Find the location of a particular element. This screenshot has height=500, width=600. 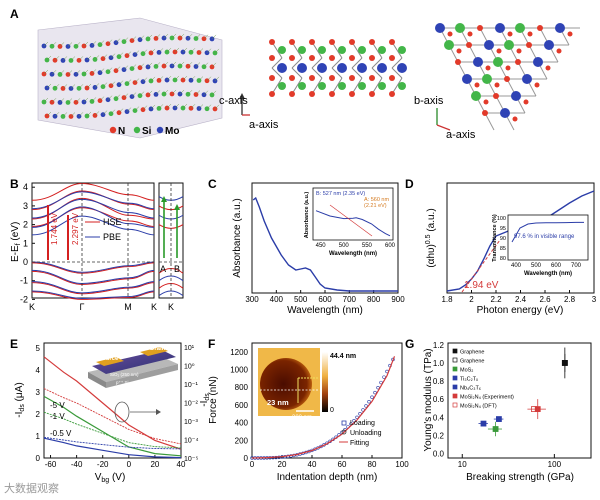

colorbar-min-label: 0 is located at coordinates (332, 410).